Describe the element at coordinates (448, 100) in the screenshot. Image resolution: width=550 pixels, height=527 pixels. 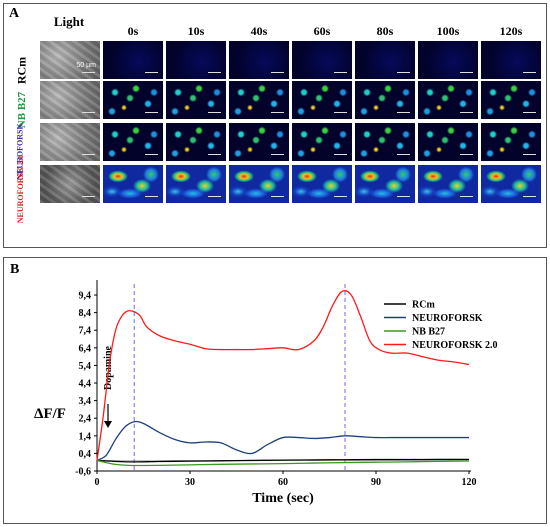
I see `micrograph-r2-c7` at that location.